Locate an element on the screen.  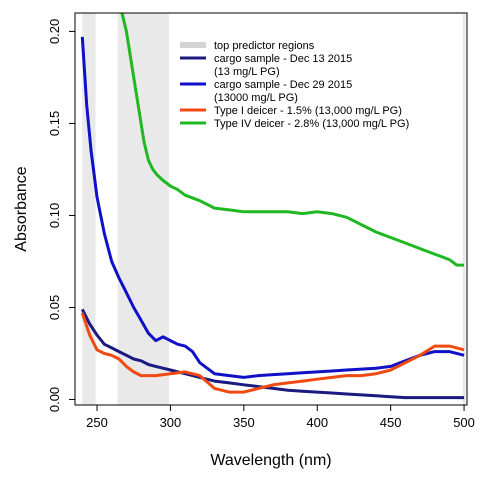
x-tick-label: 500 is located at coordinates (464, 422).